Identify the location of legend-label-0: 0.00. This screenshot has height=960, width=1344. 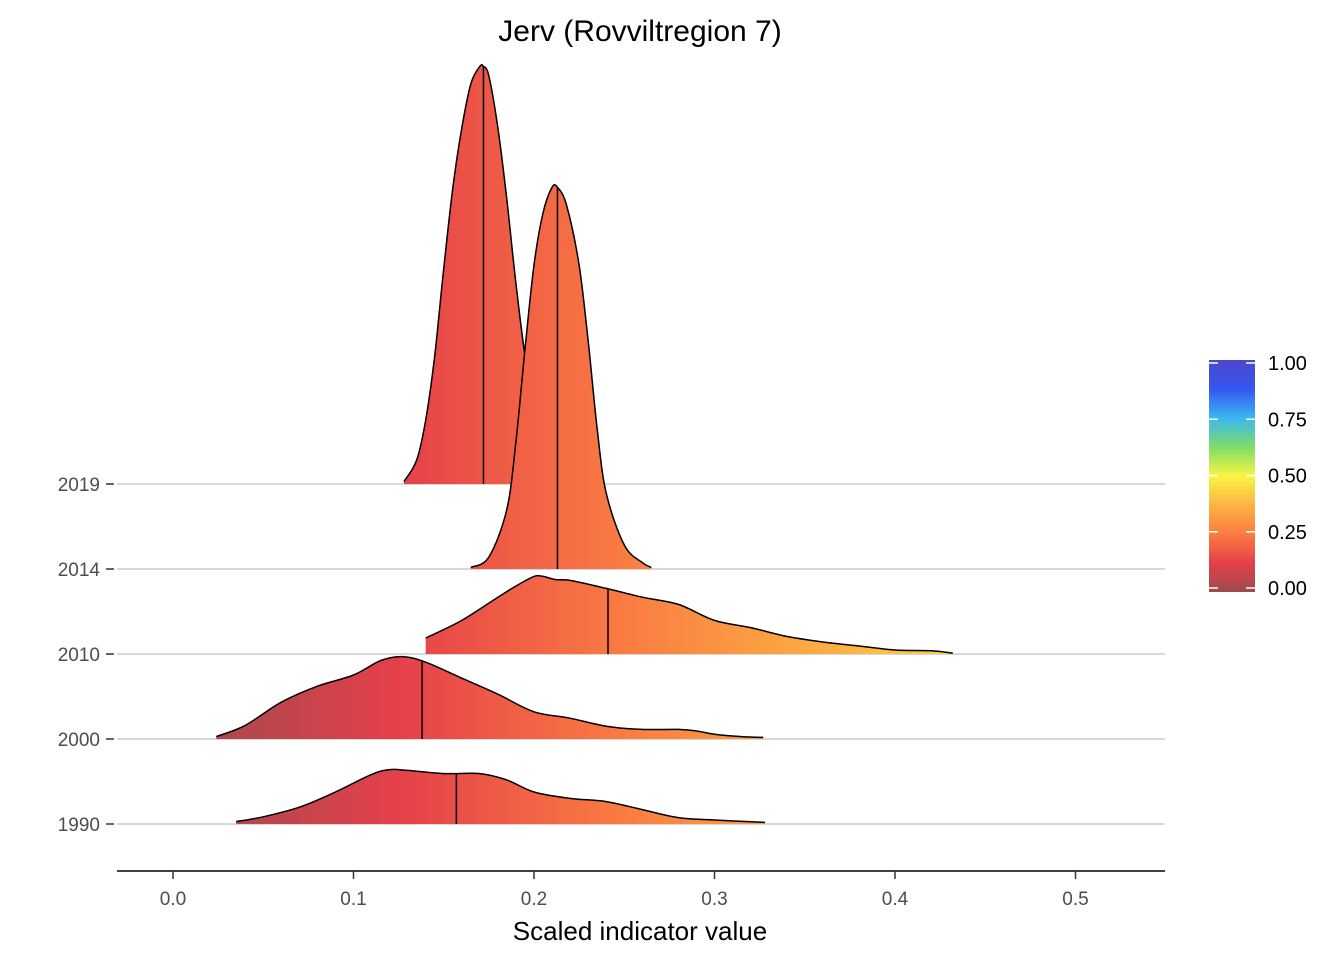
(1287, 589).